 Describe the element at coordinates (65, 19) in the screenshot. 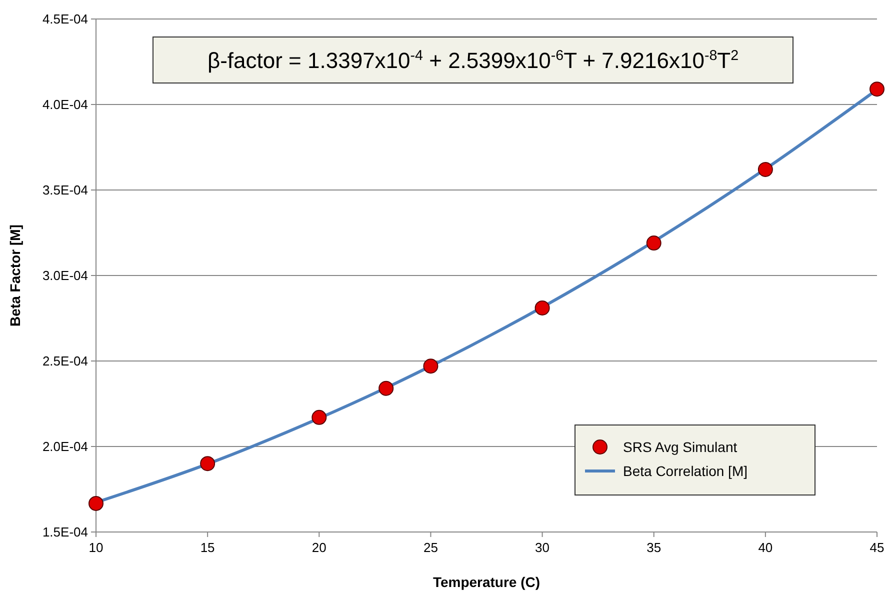

I see `y-tick-label: 4.5E-04` at that location.